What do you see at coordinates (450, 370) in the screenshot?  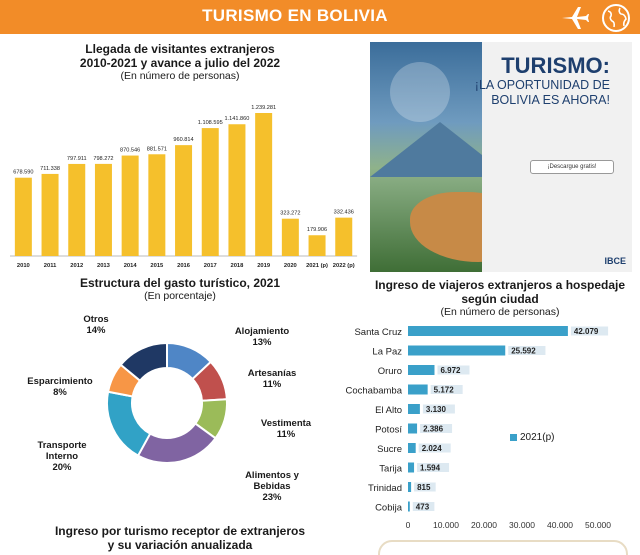 I see `city-bar-value: 6.972` at bounding box center [450, 370].